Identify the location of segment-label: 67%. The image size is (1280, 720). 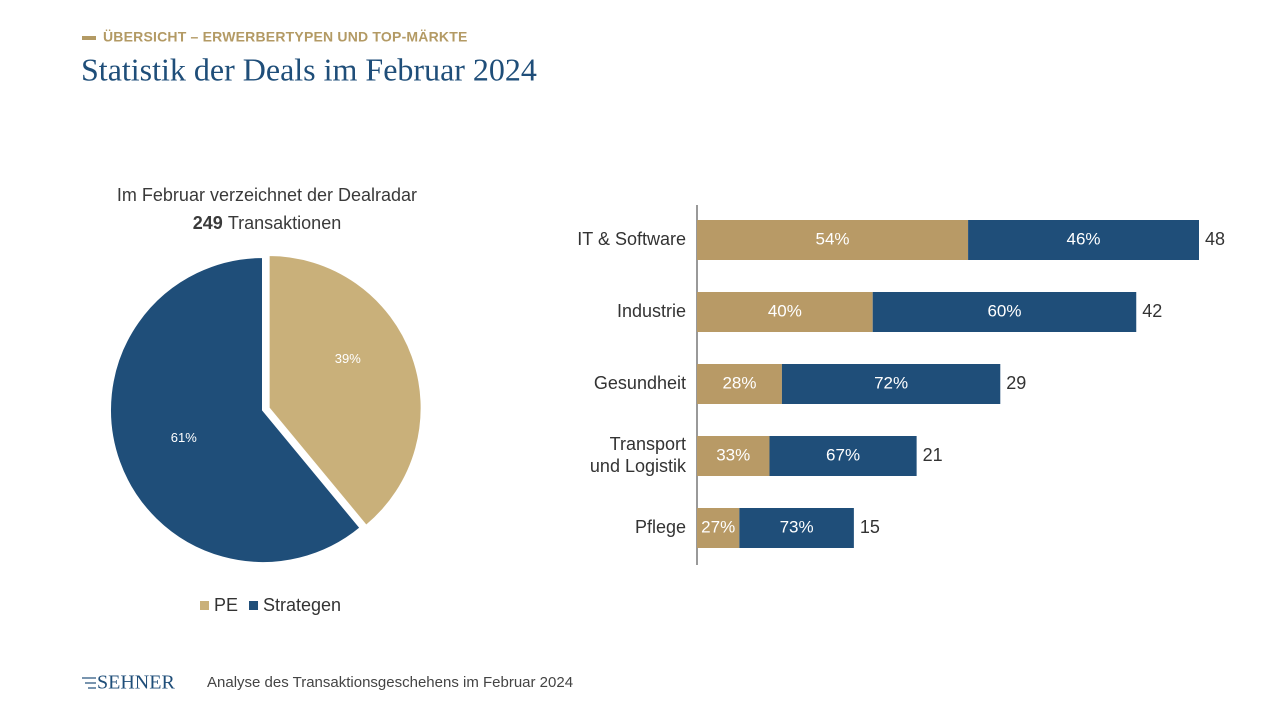
(843, 454).